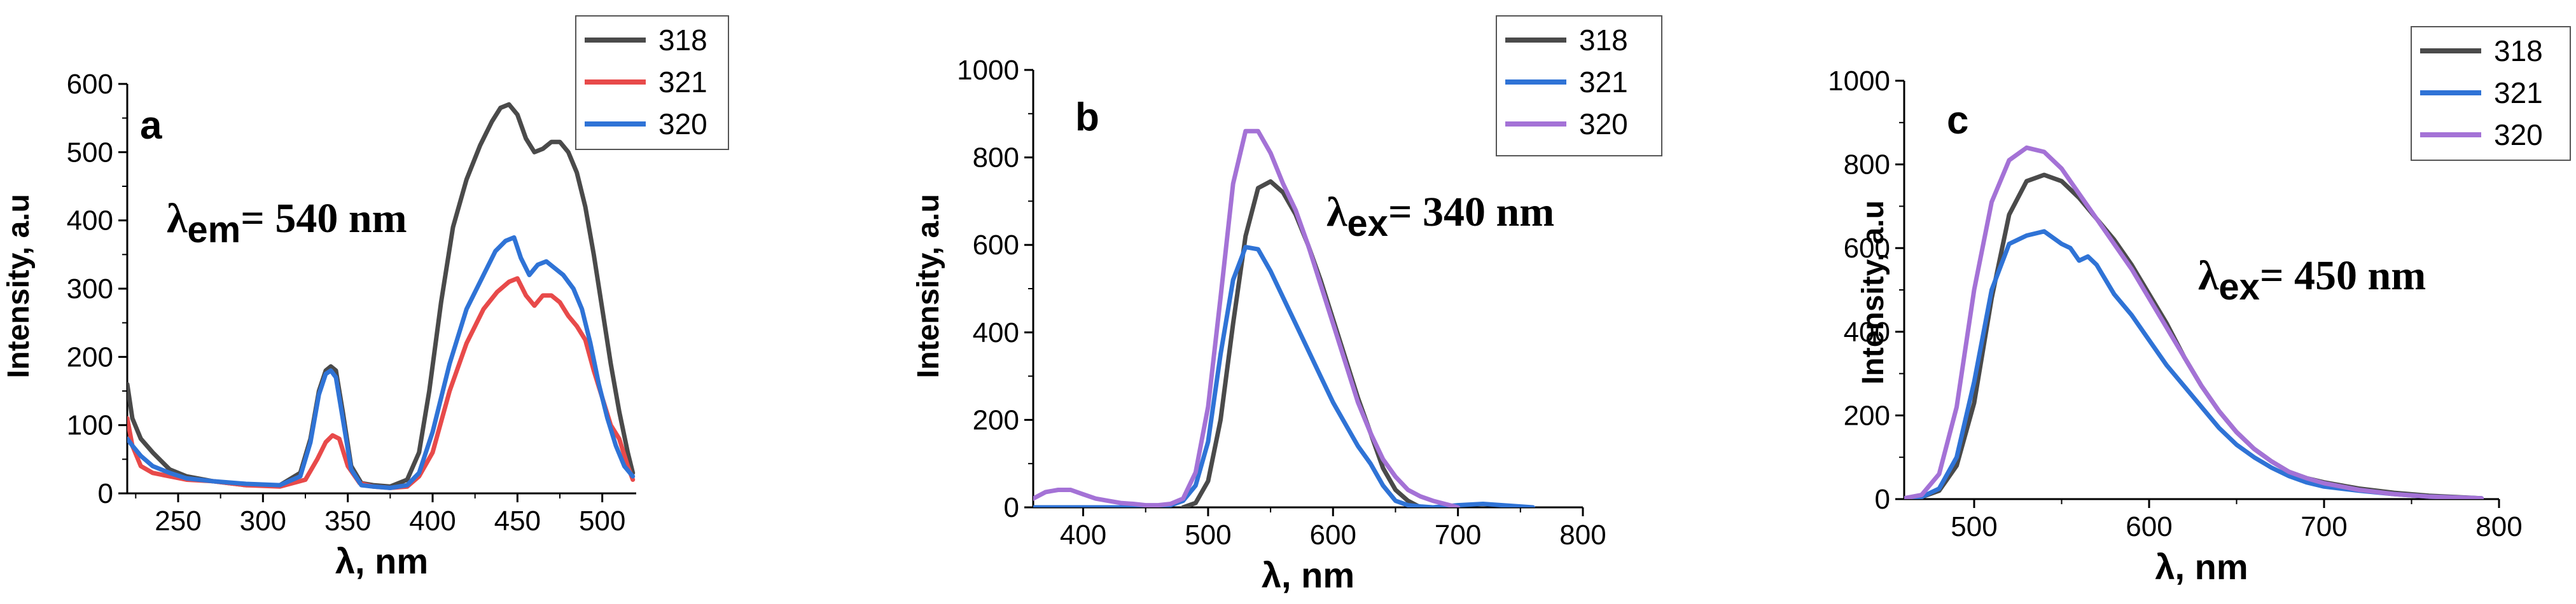  Describe the element at coordinates (213, 230) in the screenshot. I see `annotation-subscript: em` at that location.